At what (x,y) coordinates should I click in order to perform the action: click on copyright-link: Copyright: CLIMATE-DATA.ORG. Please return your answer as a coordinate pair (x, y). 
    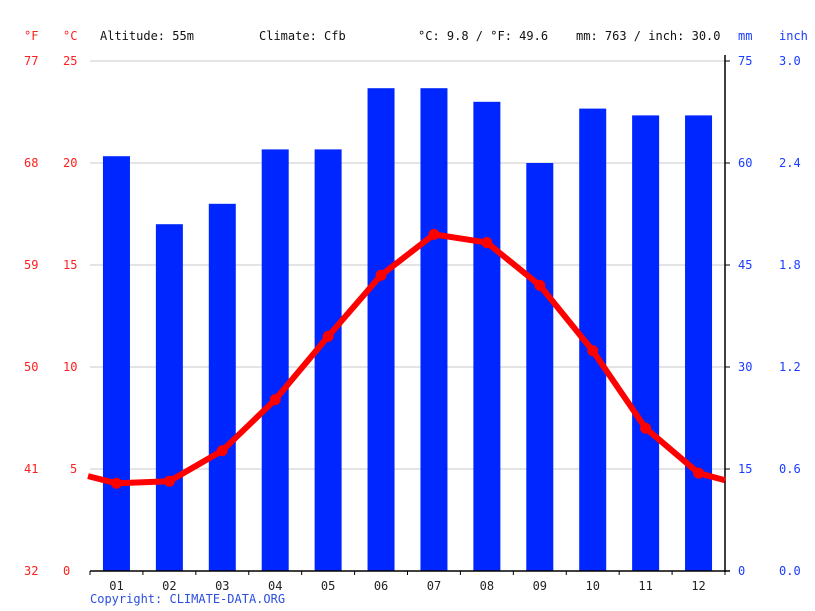
    Looking at the image, I should click on (188, 599).